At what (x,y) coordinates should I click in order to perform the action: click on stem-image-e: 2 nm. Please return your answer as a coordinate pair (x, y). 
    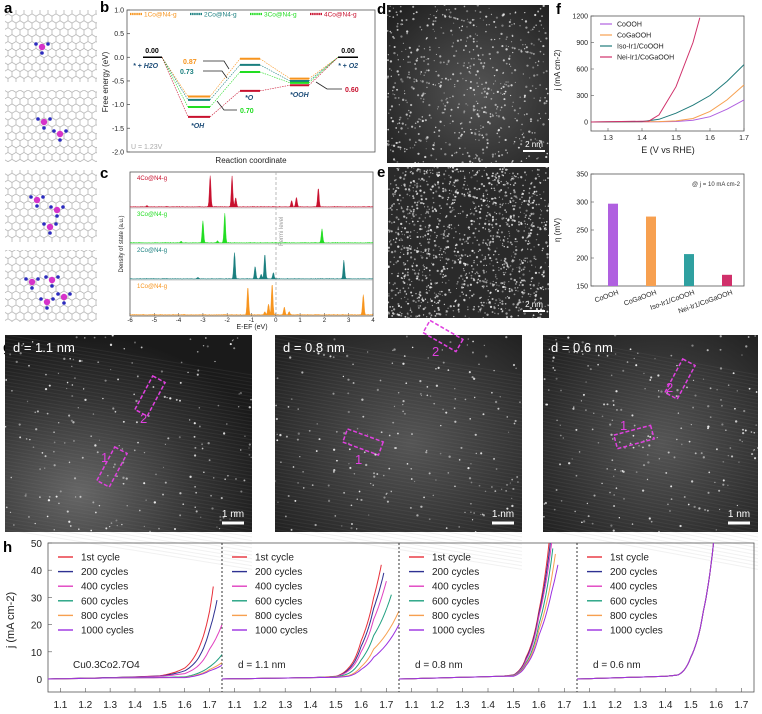
    Looking at the image, I should click on (468, 242).